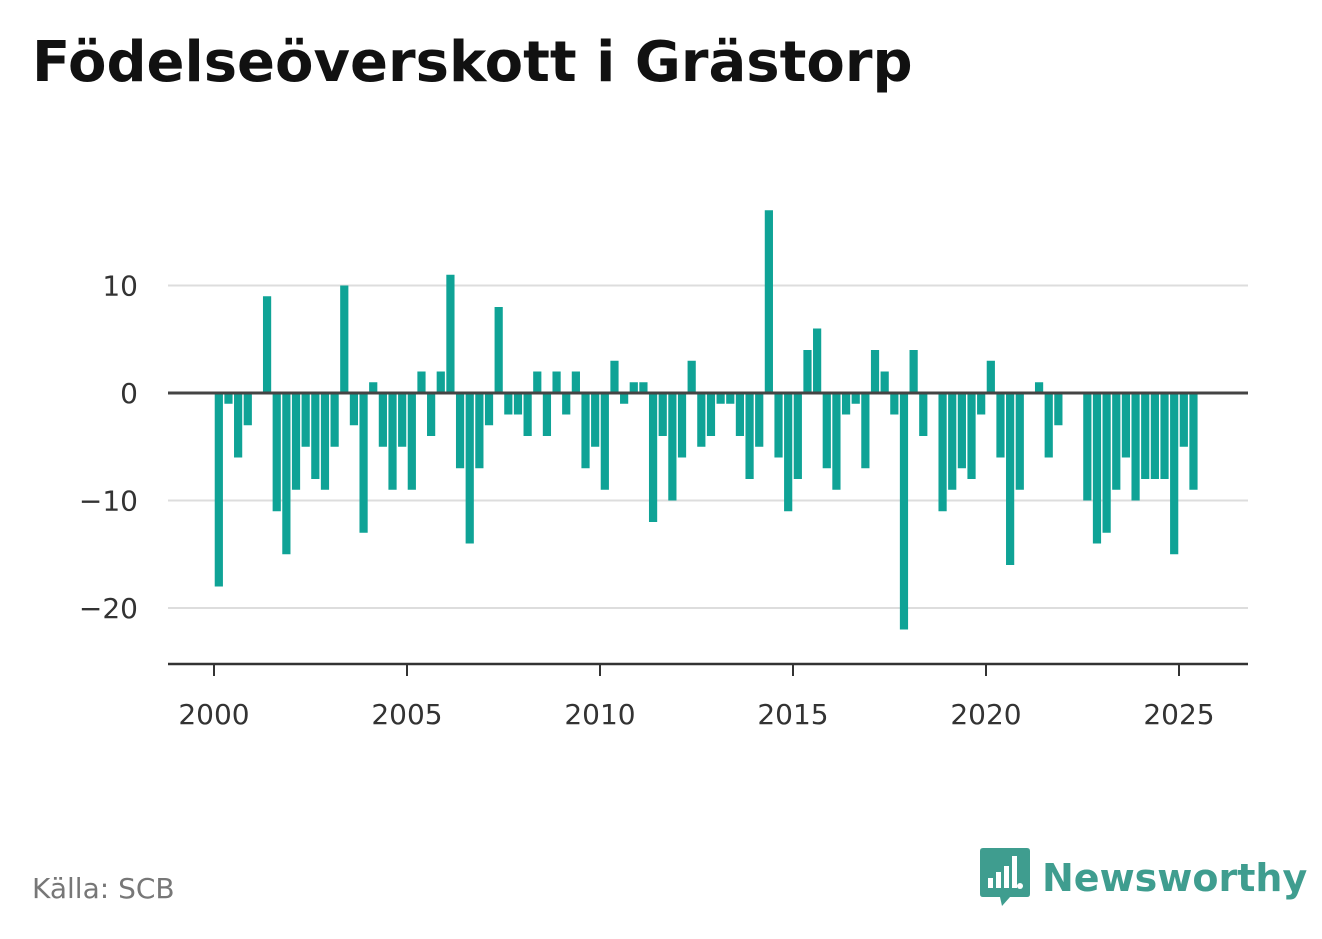 Image resolution: width=1322 pixels, height=939 pixels. Describe the element at coordinates (108, 501) in the screenshot. I see `y-tick-label: −10` at that location.